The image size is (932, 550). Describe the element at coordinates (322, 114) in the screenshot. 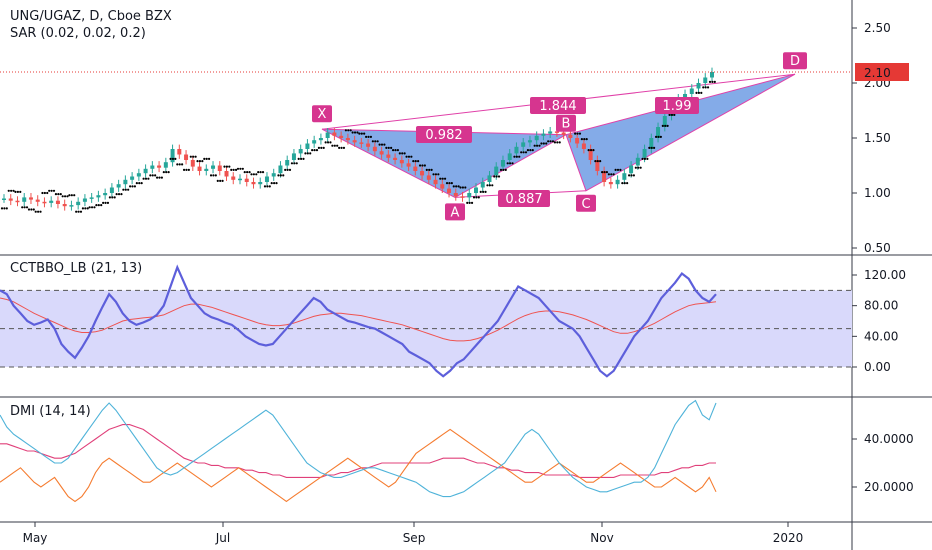

I see `point-label-x-bg` at that location.